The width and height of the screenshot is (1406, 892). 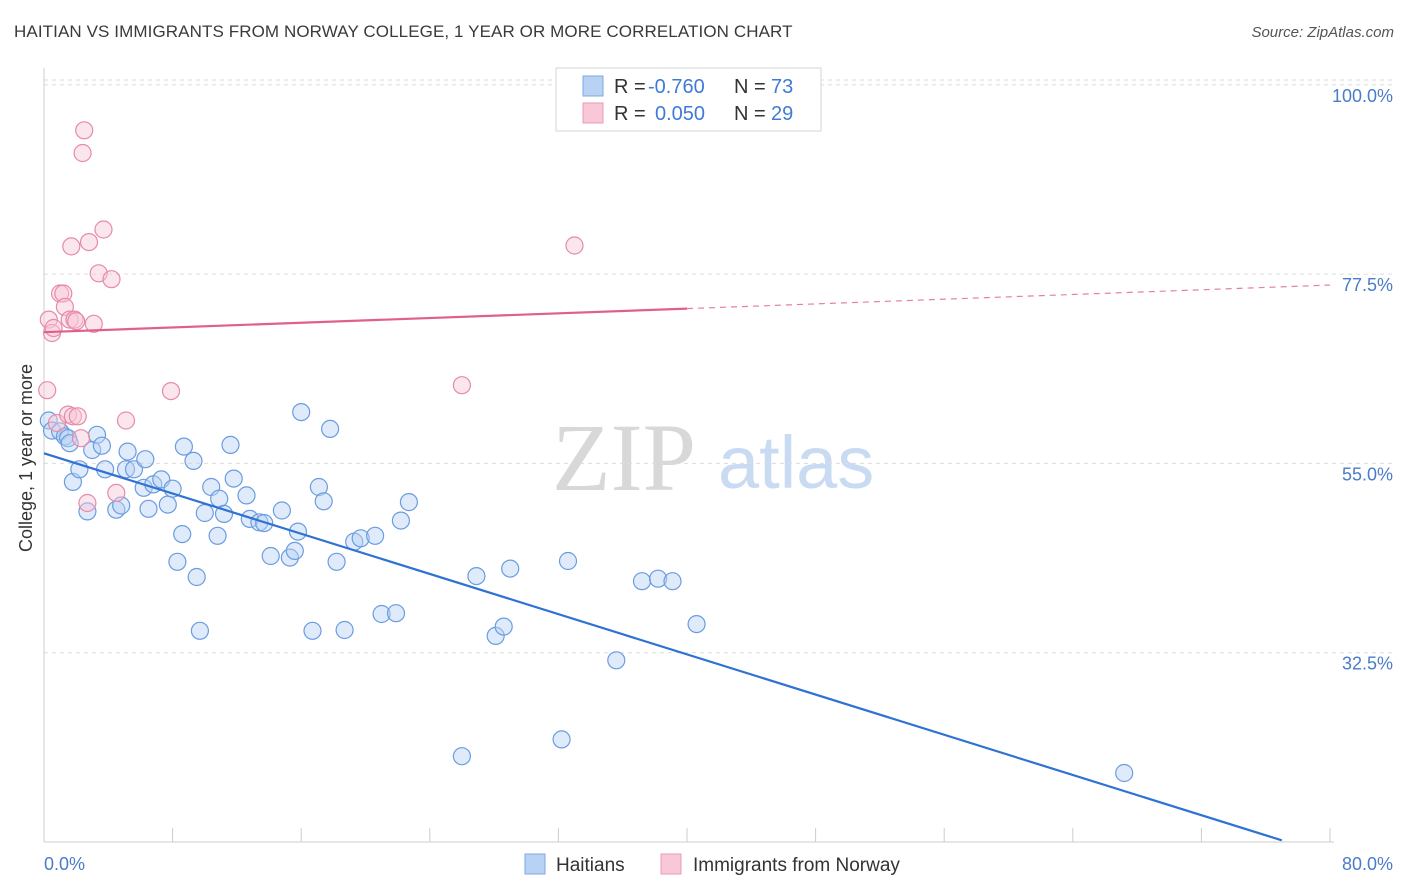 I want to click on watermark-atlas: atlas, so click(x=796, y=462).